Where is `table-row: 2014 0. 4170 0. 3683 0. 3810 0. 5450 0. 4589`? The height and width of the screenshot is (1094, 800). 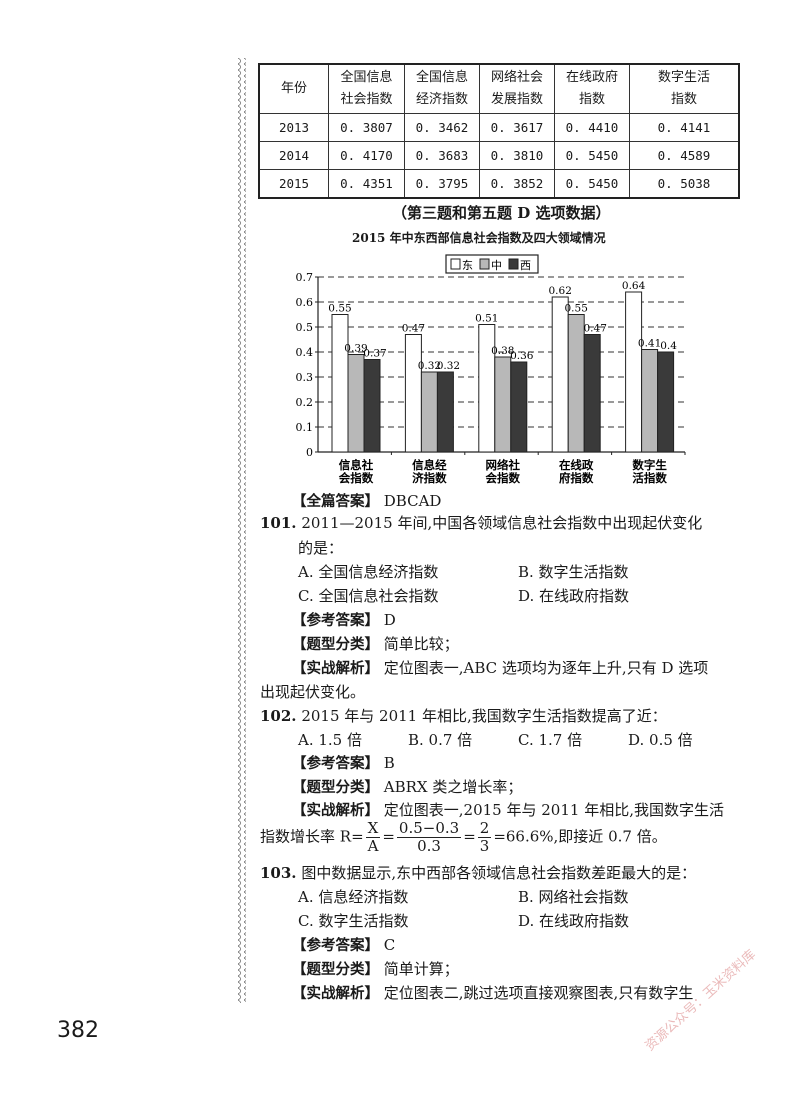
table-row: 2014 0. 4170 0. 3683 0. 3810 0. 5450 0. 4589 is located at coordinates (499, 155).